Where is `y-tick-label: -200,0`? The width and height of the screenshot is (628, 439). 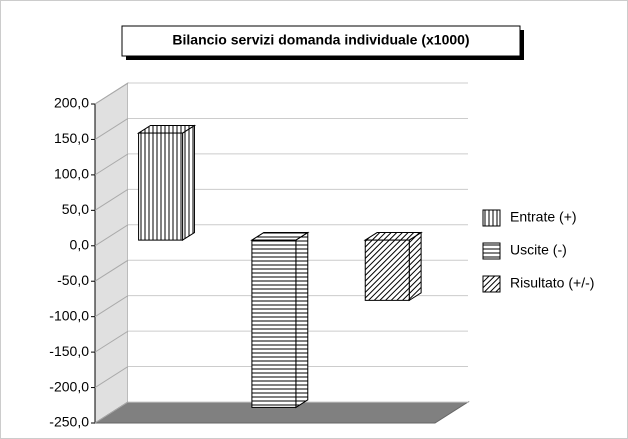
y-tick-label: -200,0 is located at coordinates (69, 386).